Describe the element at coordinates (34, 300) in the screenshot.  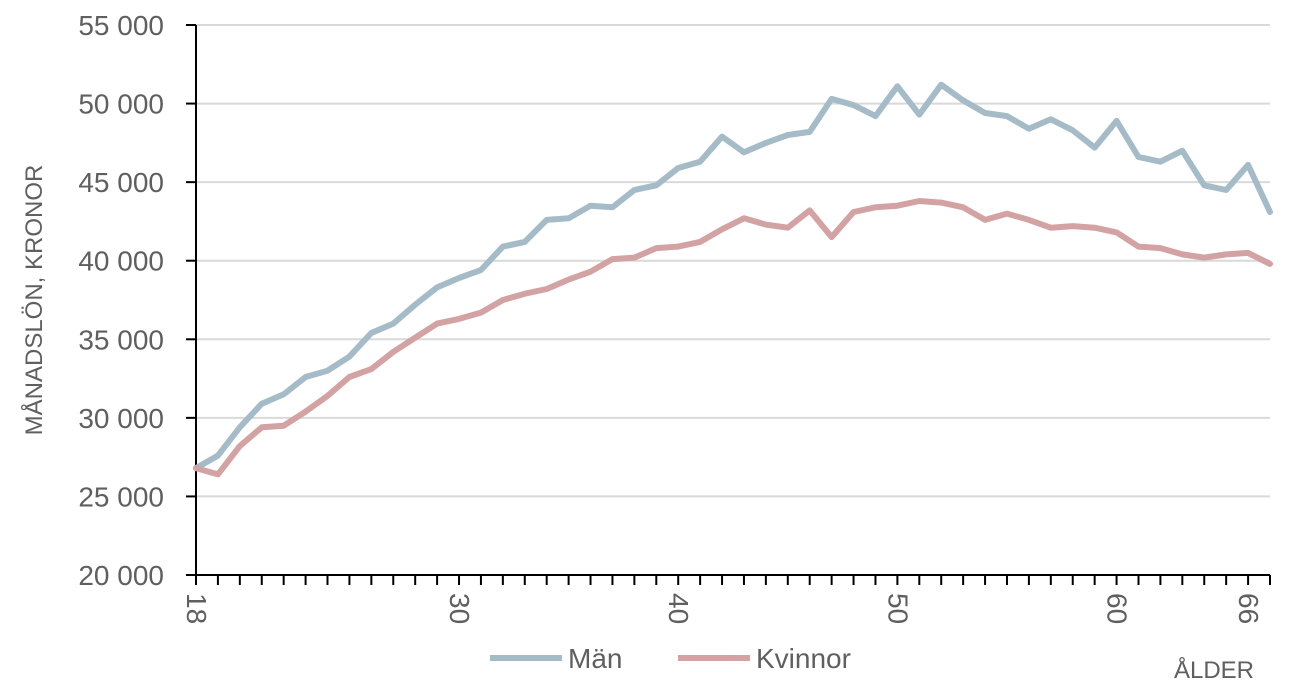
I see `y-axis-title: MÅNADSLÖN, KRONOR` at that location.